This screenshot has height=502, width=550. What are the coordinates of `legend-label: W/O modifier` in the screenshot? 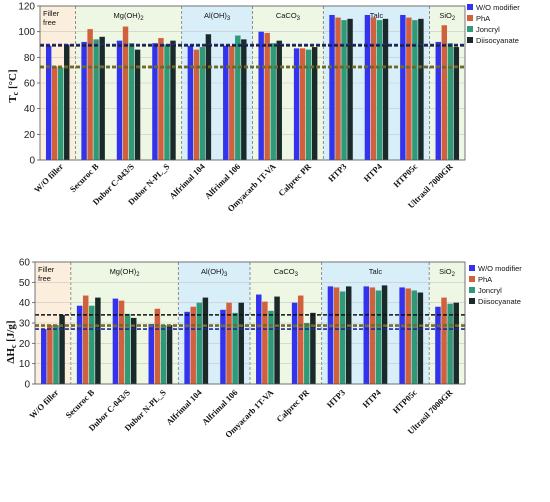 It's located at (500, 268).